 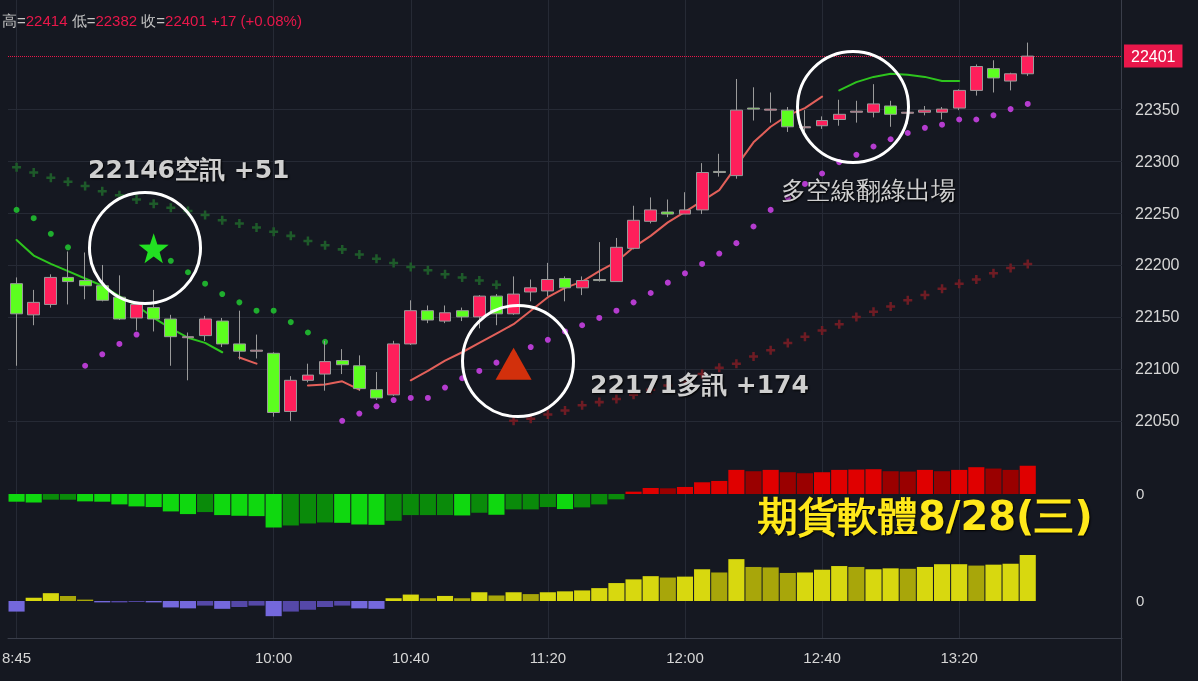 I want to click on line-series, so click(x=899, y=82).